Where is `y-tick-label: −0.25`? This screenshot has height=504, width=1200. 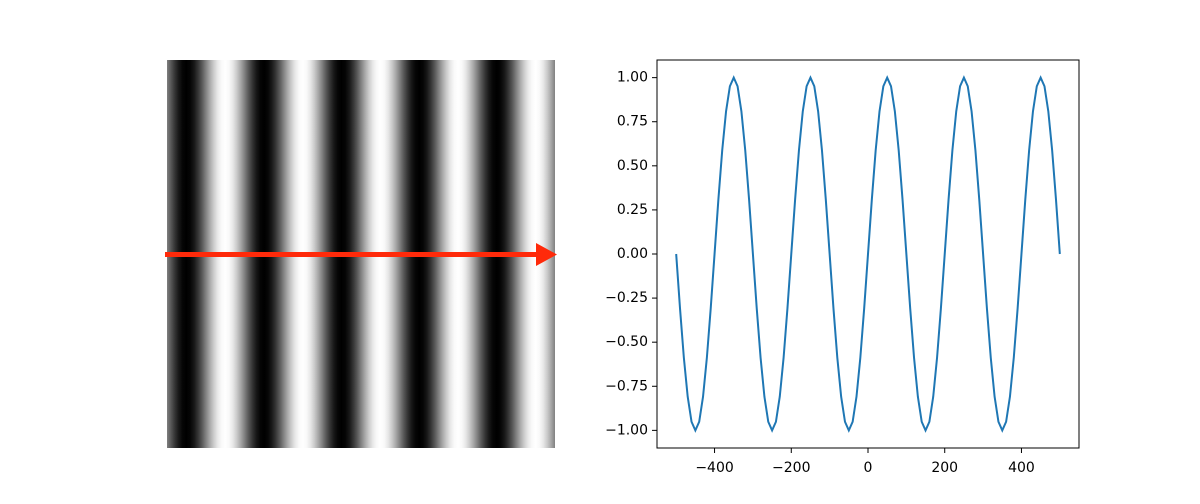
y-tick-label: −0.25 is located at coordinates (626, 298).